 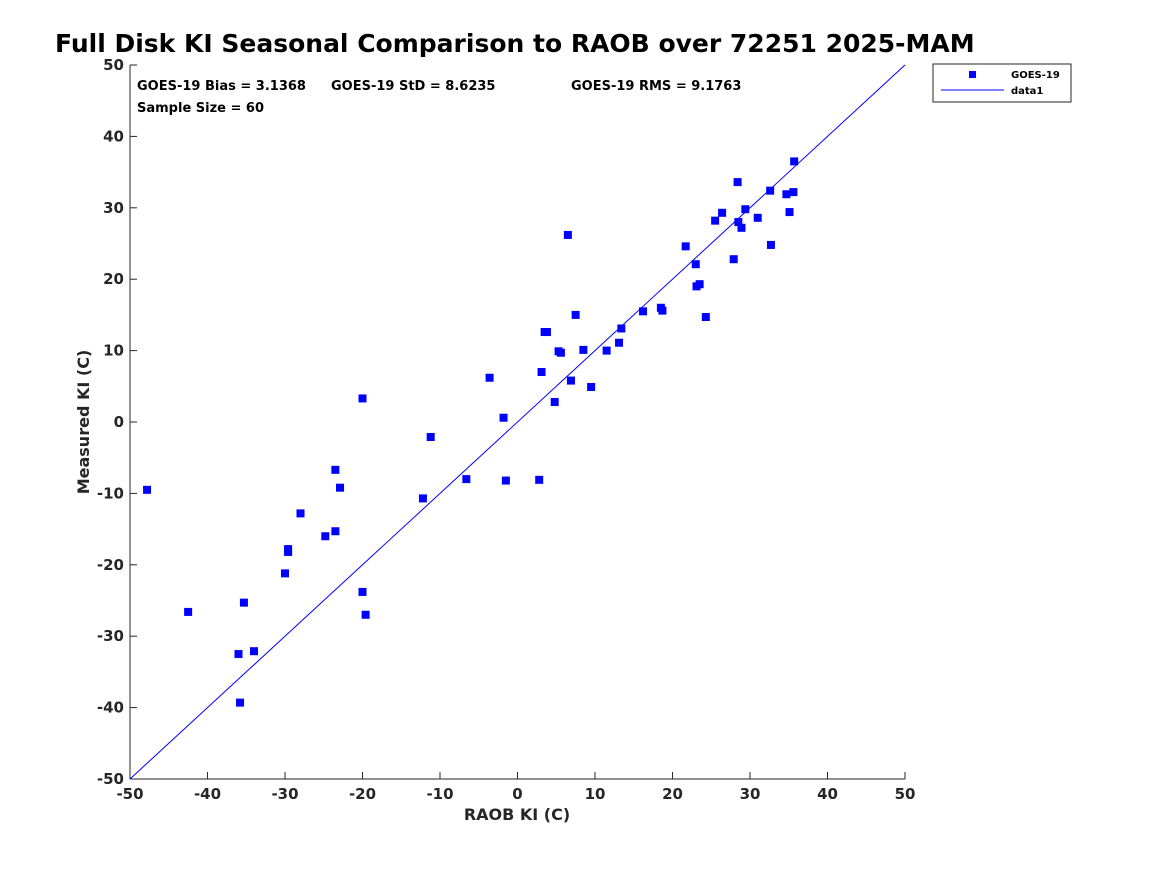 I want to click on y-tick-label: -10, so click(x=110, y=493).